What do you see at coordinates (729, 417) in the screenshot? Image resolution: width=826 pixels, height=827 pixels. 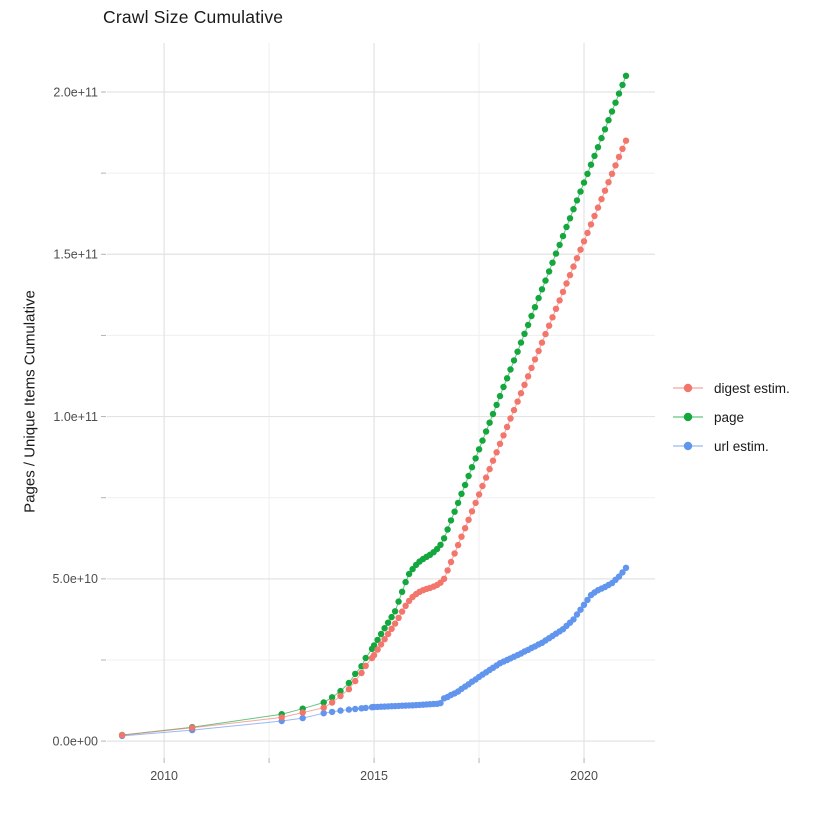 I see `legend-label-page: page` at bounding box center [729, 417].